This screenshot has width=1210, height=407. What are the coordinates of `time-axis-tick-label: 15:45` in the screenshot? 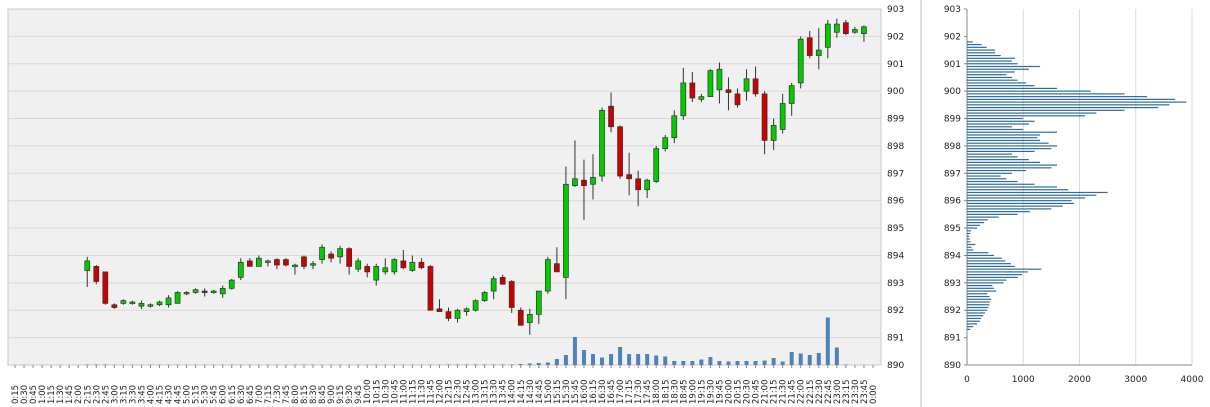 It's located at (576, 392).